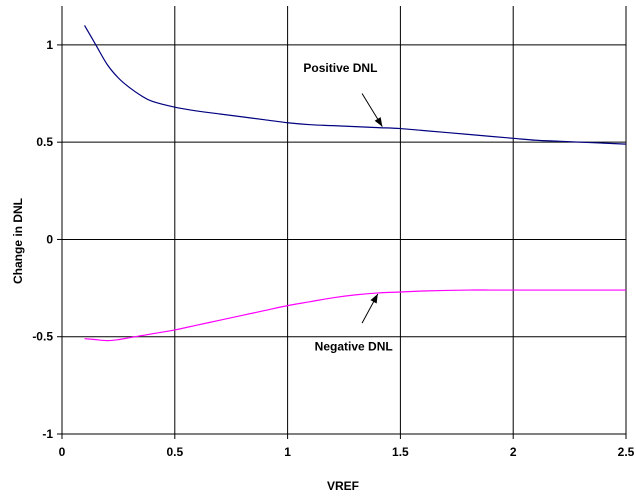  I want to click on y-tick-label: 1, so click(49, 45).